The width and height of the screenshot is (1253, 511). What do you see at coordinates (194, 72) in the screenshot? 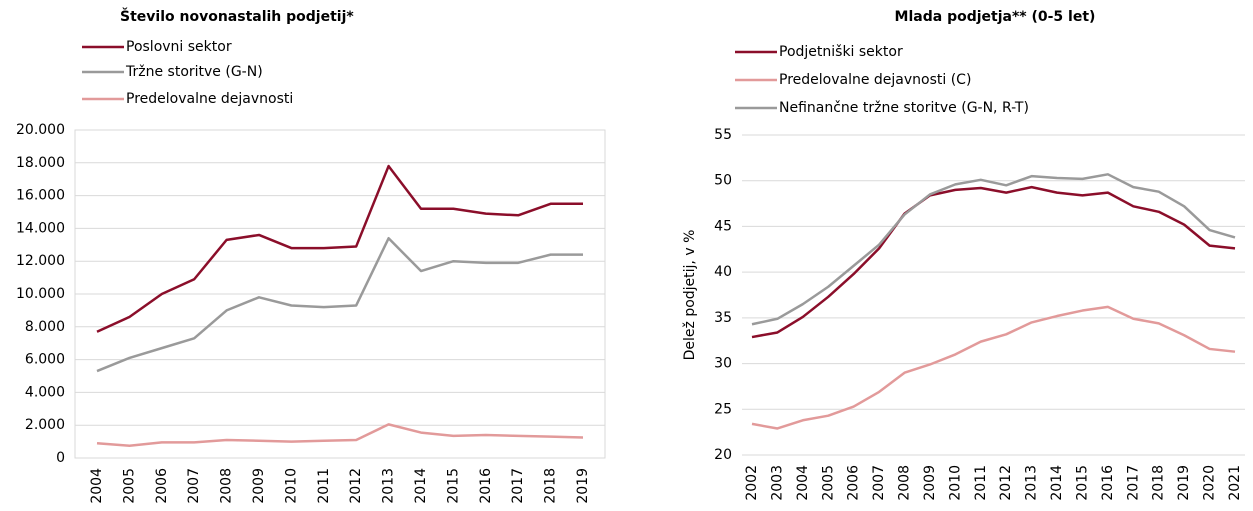
I see `legend-label: Tržne storitve (G-N)` at bounding box center [194, 72].